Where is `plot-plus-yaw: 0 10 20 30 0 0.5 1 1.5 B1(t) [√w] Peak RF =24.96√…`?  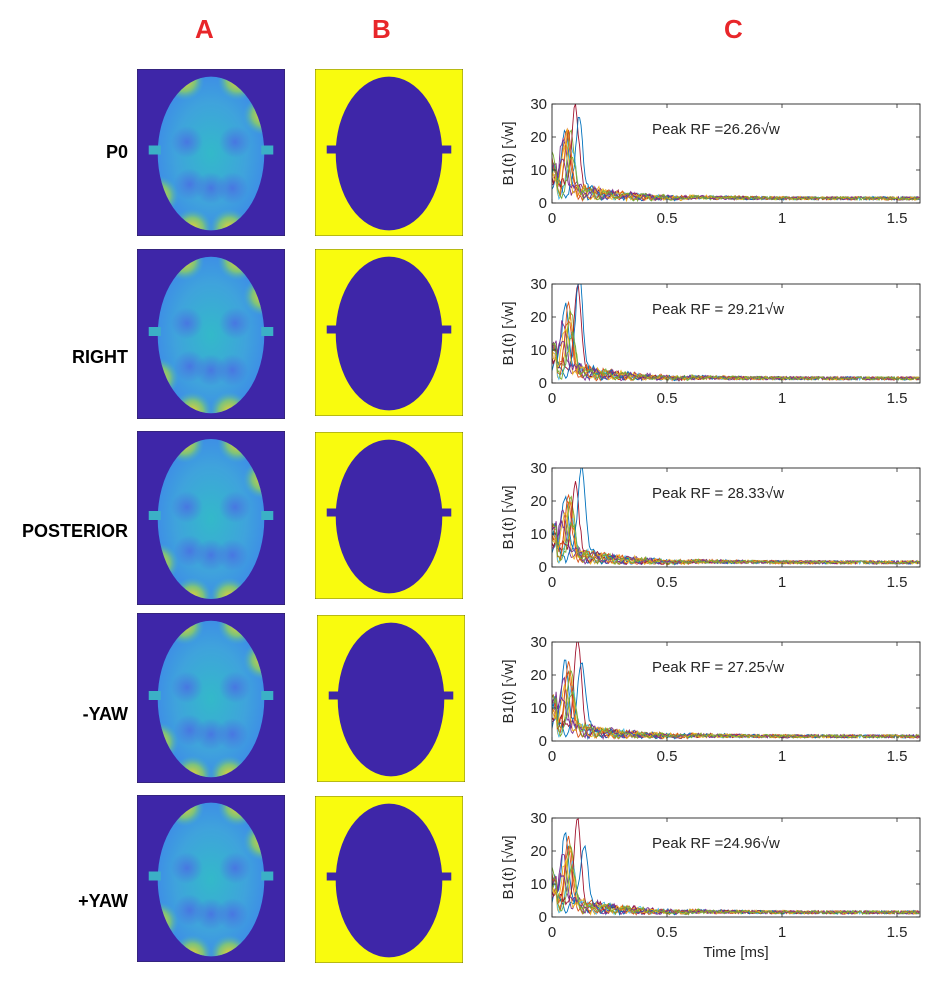 plot-plus-yaw: 0 10 20 30 0 0.5 1 1.5 B1(t) [√w] Peak RF =24.96√… is located at coordinates (710, 885).